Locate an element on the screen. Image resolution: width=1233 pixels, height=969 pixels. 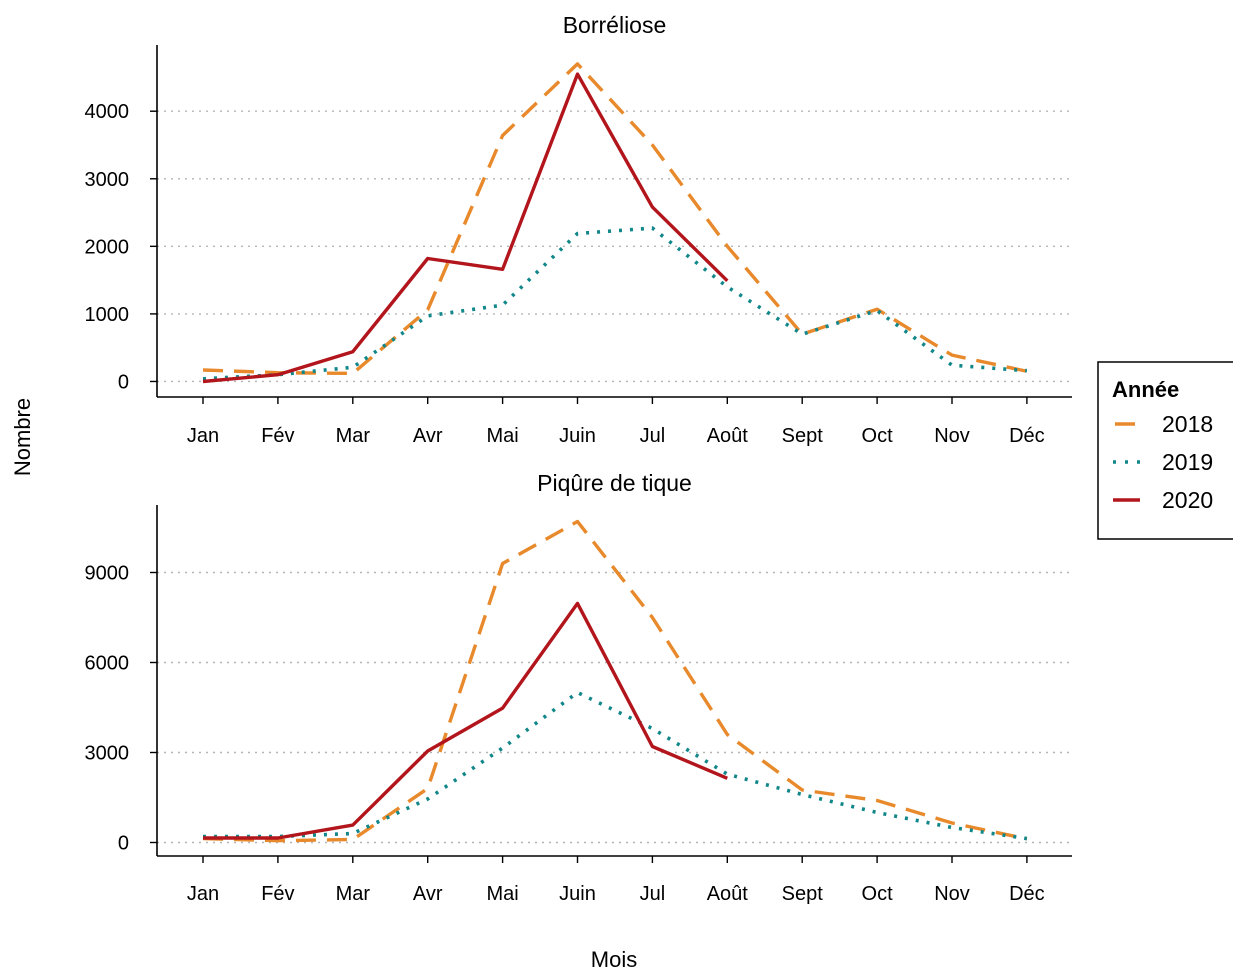
legend-items: 2018 2019 2020 is located at coordinates (1163, 462).